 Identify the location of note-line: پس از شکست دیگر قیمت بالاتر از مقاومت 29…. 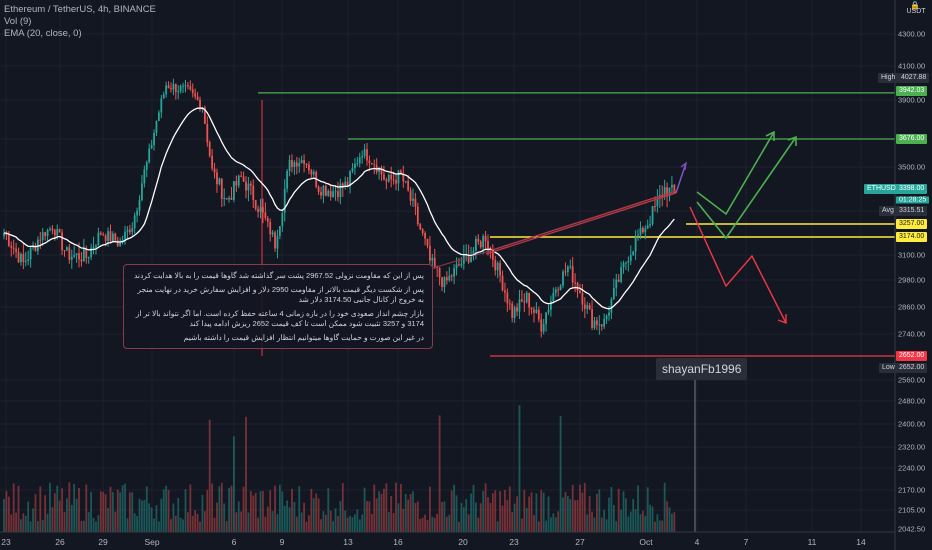
(280, 294).